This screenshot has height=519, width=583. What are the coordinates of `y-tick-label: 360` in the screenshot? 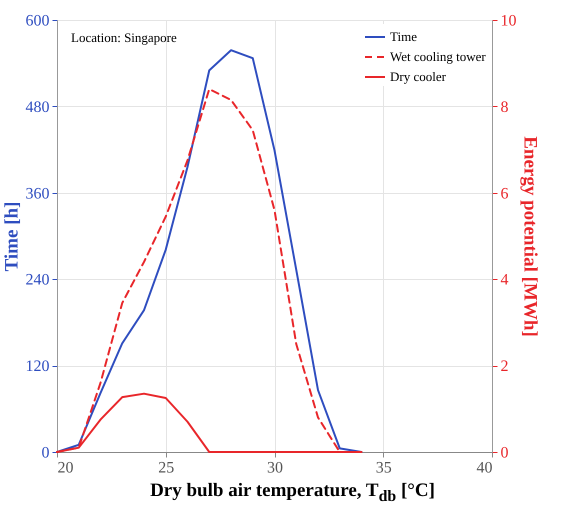 It's located at (38, 193).